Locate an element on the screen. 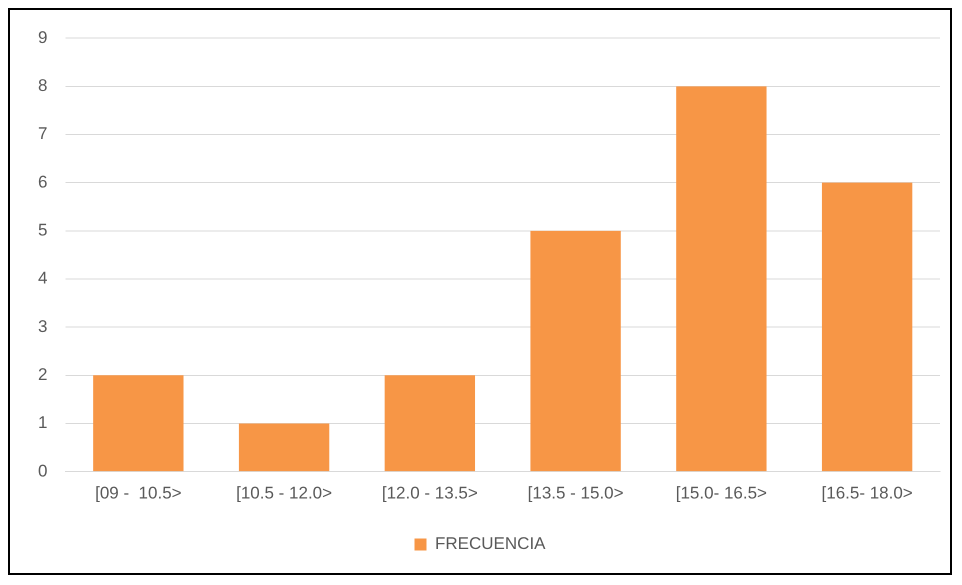  y-tick-label: 0 is located at coordinates (43, 470).